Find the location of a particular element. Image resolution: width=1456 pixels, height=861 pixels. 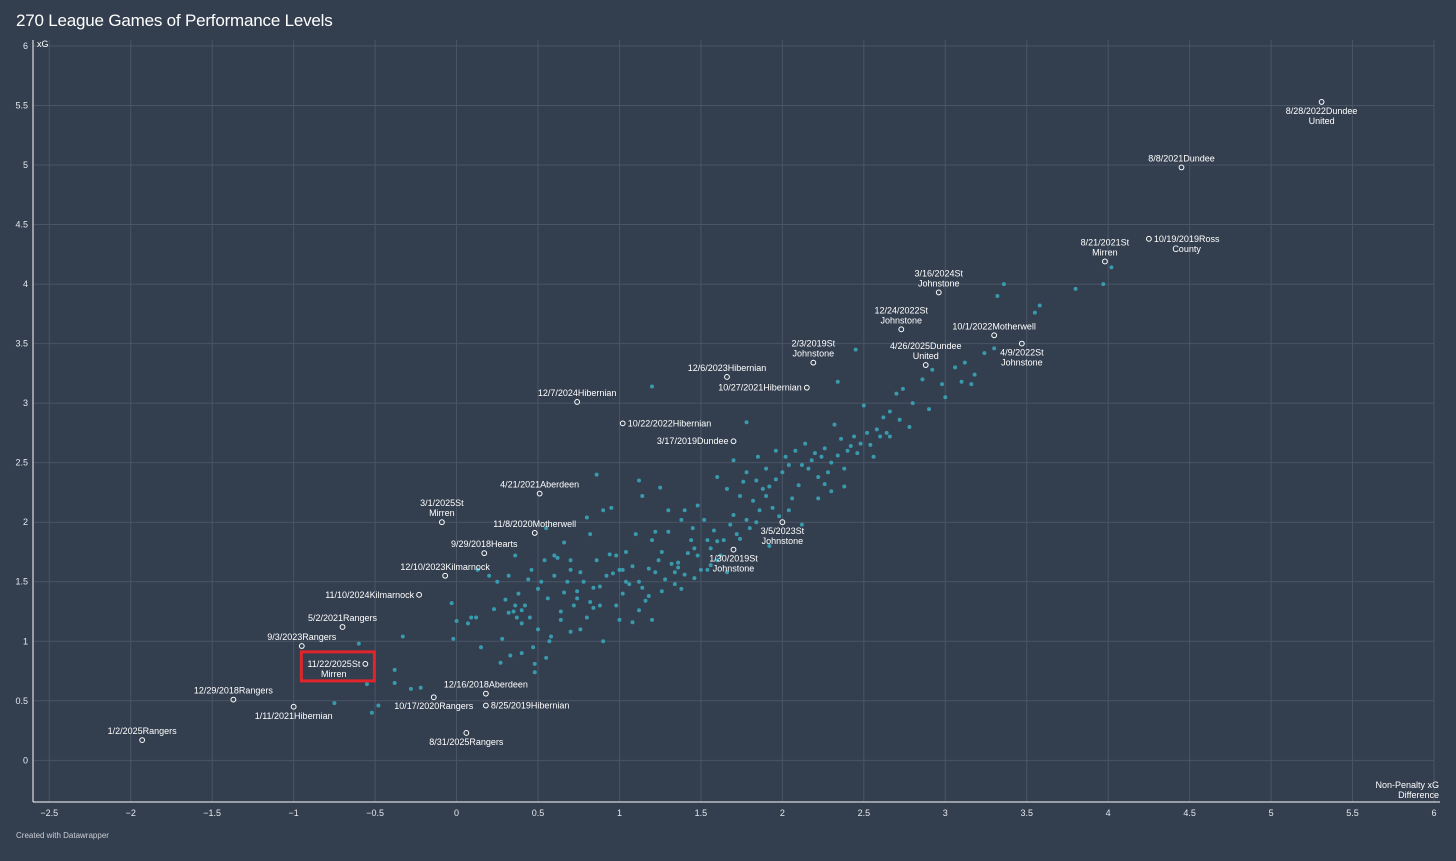

point-label: 10/1/2022Motherwell is located at coordinates (994, 326).